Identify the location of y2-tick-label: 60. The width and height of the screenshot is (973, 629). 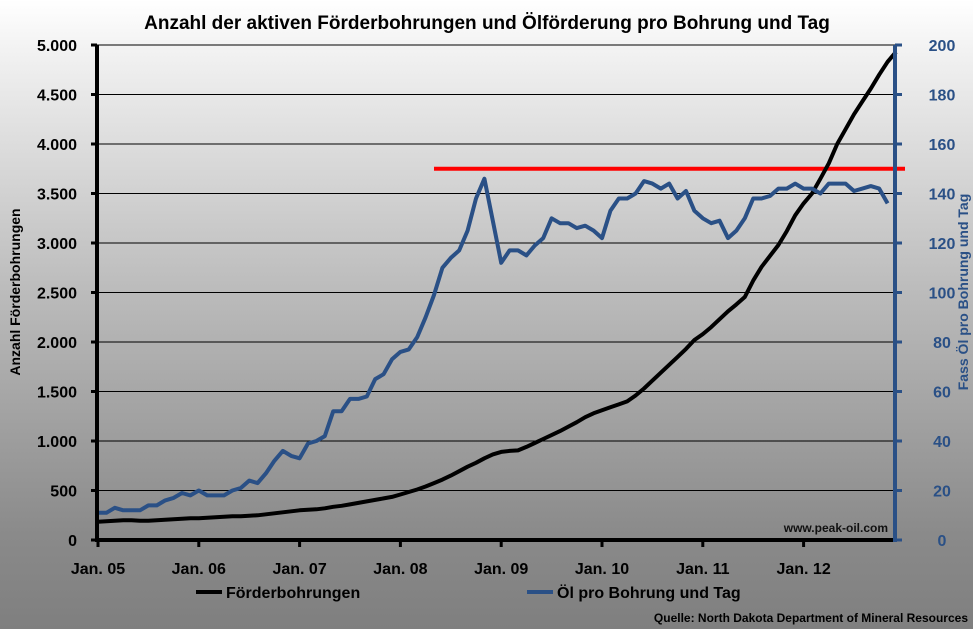
(942, 393).